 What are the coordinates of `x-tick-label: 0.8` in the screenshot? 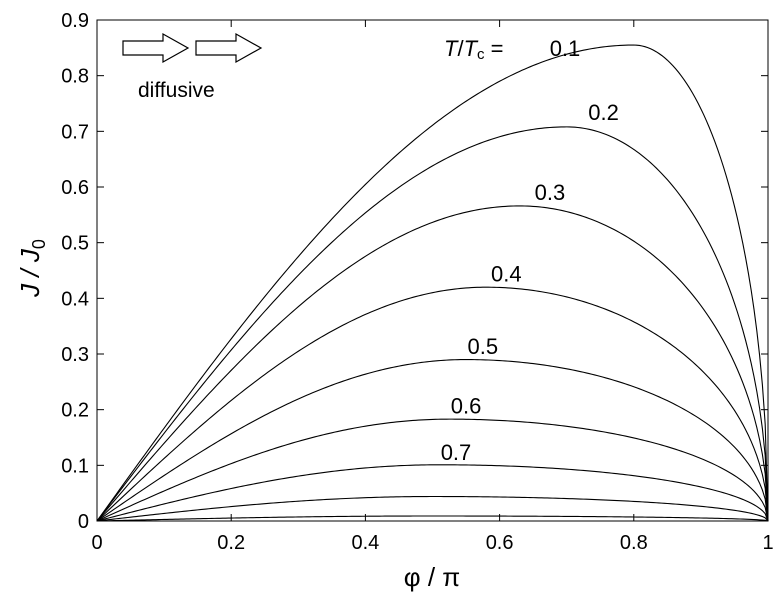 It's located at (634, 543).